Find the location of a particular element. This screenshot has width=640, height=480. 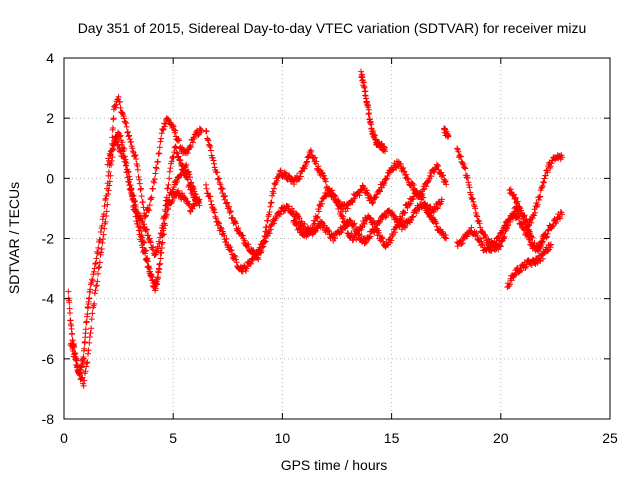

x-tick-label: 20 is located at coordinates (501, 438).